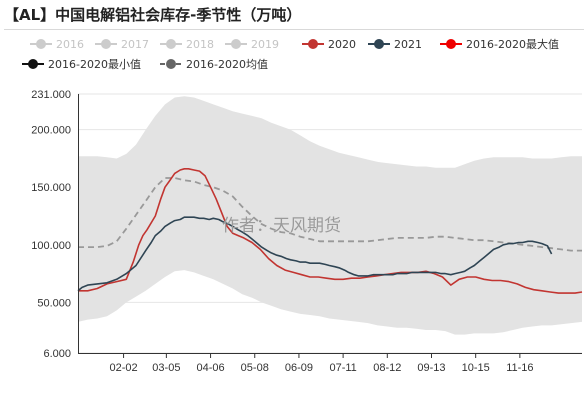  Describe the element at coordinates (342, 368) in the screenshot. I see `x-tick-label: 07-11` at that location.